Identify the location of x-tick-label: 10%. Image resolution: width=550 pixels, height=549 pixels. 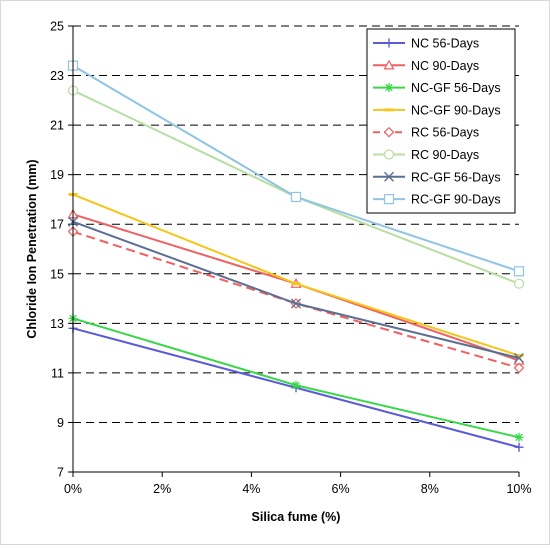
(518, 489).